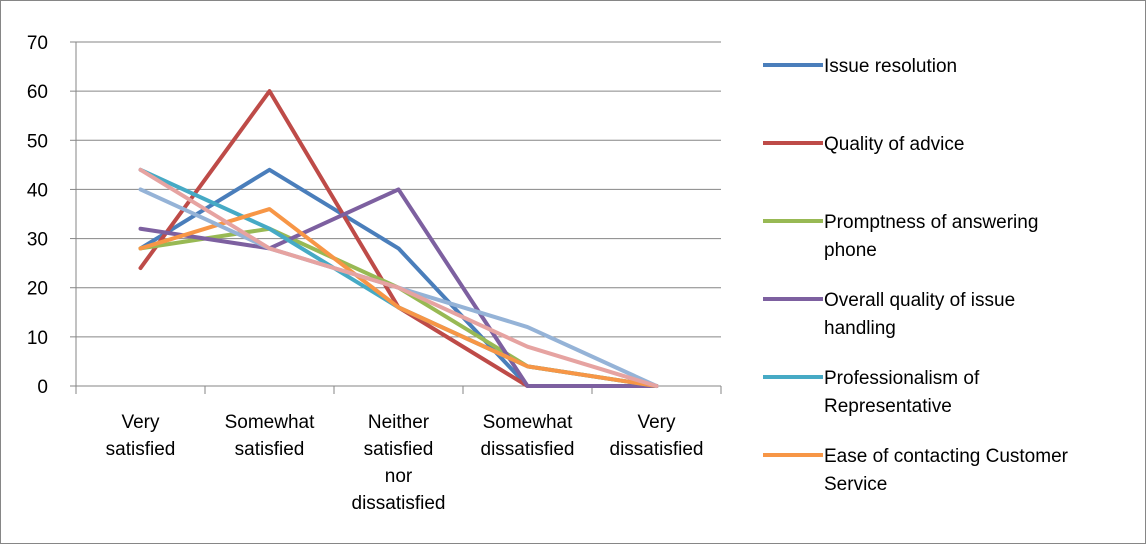 The image size is (1146, 544). I want to click on legend-entry: Professionalism of Representative, so click(902, 392).